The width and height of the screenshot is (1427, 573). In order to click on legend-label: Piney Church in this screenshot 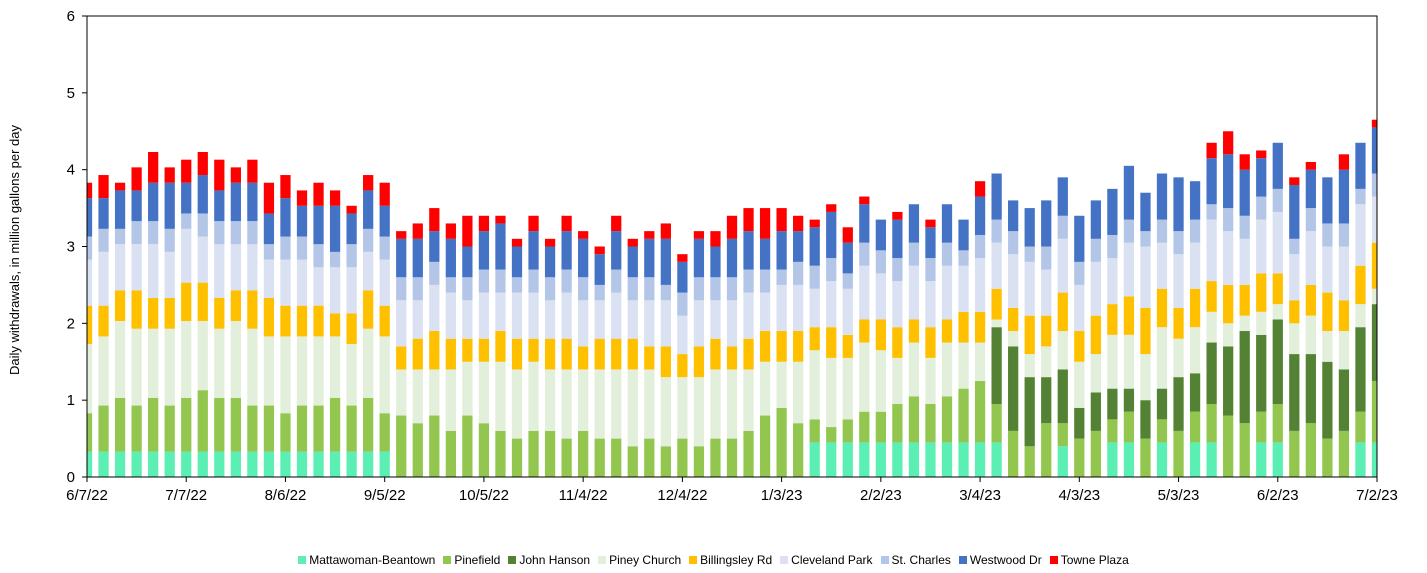, I will do `click(645, 560)`.